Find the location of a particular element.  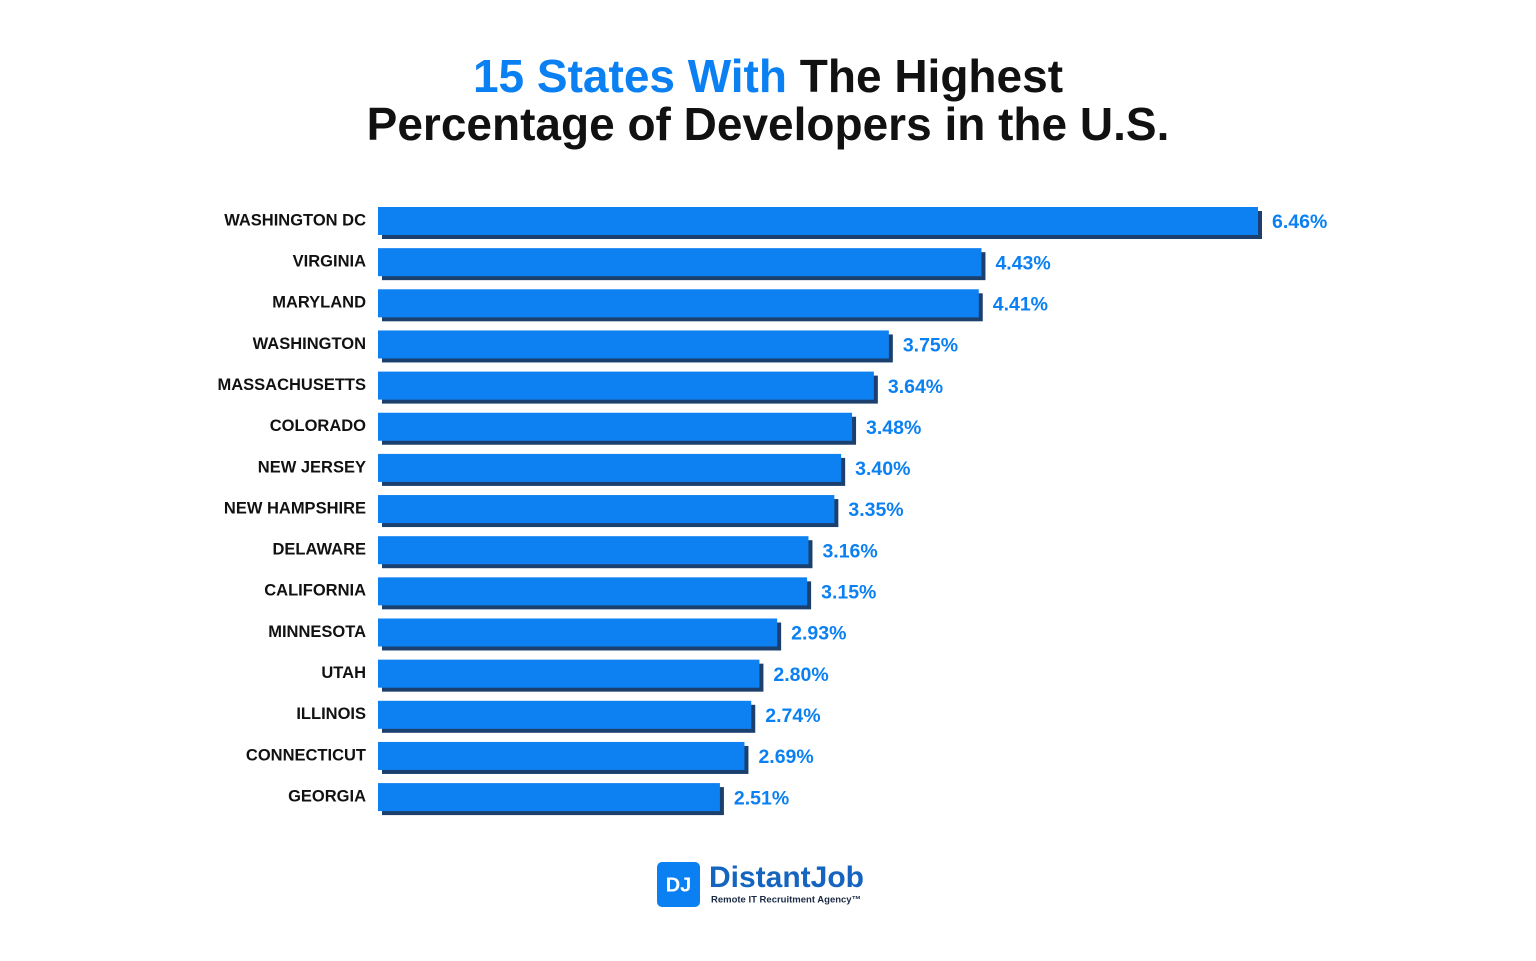

data-label: 2.80% is located at coordinates (800, 675).